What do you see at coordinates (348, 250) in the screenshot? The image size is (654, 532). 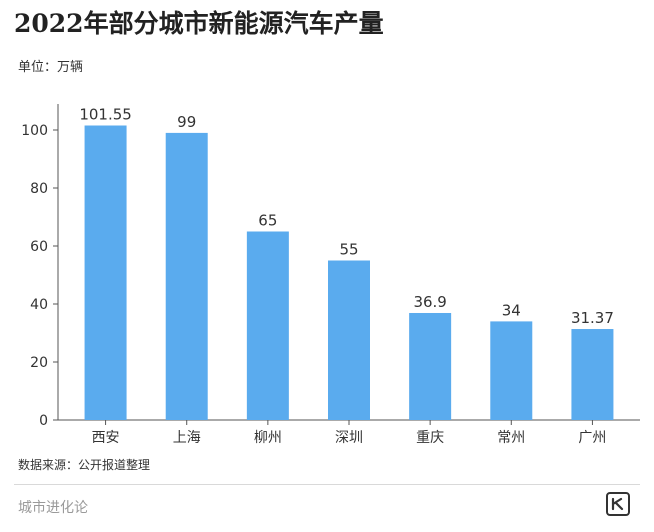 I see `data-label: 55` at bounding box center [348, 250].